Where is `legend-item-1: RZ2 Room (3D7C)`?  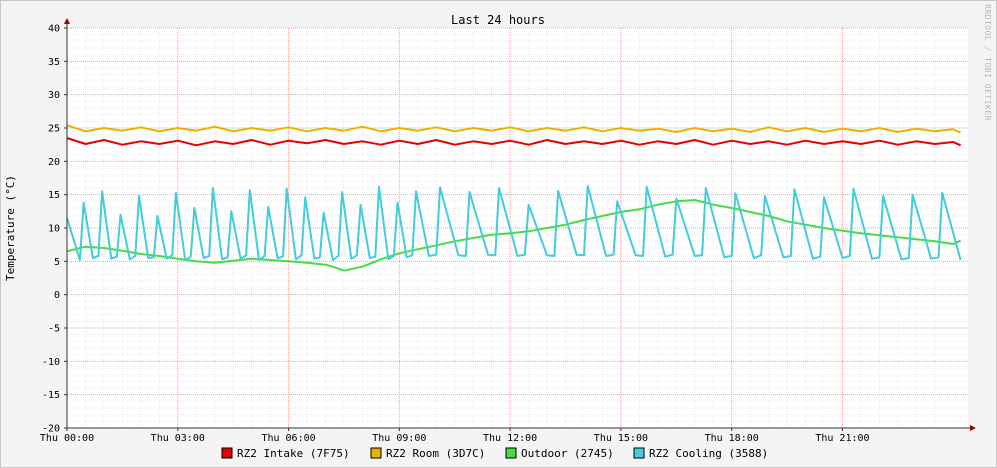
legend-item-1: RZ2 Room (3D7C) is located at coordinates (427, 453).